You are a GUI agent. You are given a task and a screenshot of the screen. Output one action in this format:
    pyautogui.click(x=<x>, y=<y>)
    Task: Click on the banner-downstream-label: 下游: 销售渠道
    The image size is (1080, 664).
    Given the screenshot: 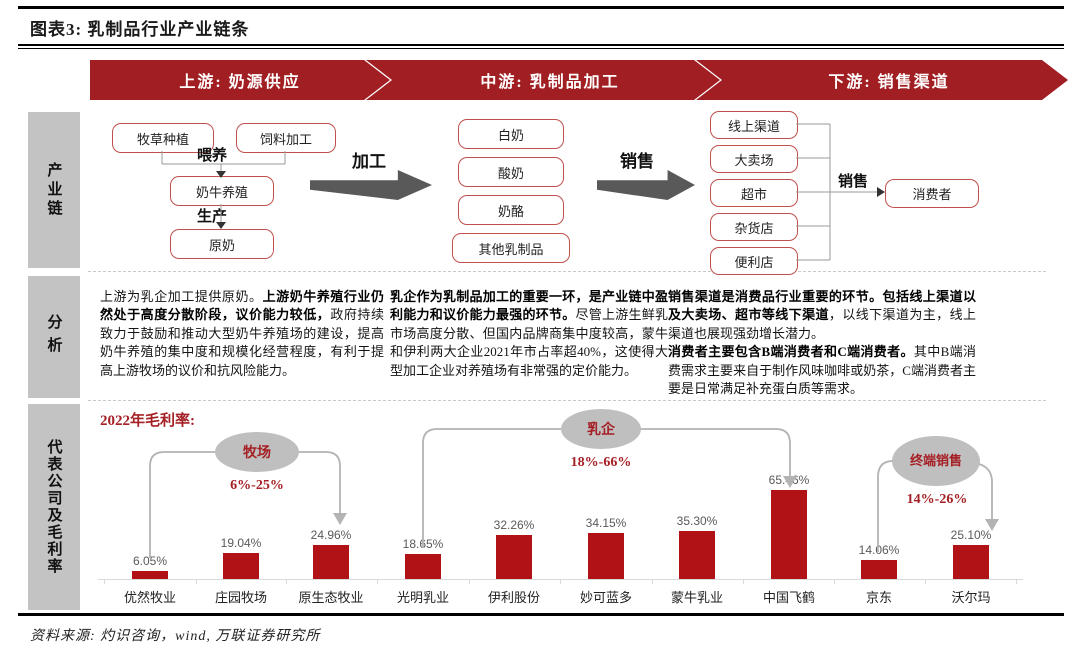 What is the action you would take?
    pyautogui.click(x=889, y=82)
    